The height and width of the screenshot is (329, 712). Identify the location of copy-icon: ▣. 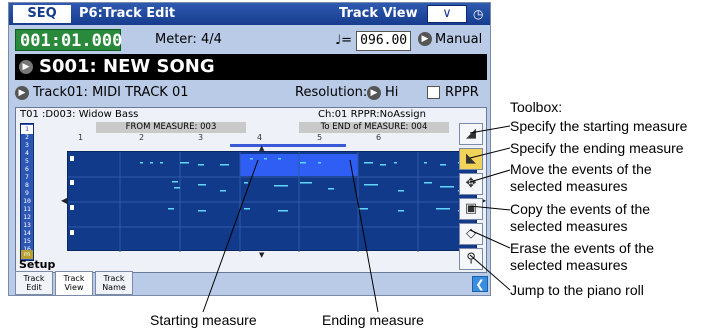
(471, 209).